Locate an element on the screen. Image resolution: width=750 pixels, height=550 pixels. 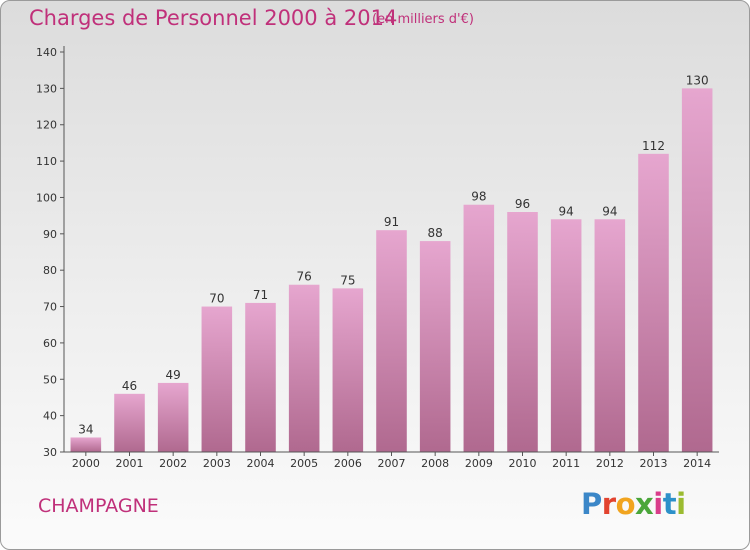
bar-2003 is located at coordinates (217, 379).